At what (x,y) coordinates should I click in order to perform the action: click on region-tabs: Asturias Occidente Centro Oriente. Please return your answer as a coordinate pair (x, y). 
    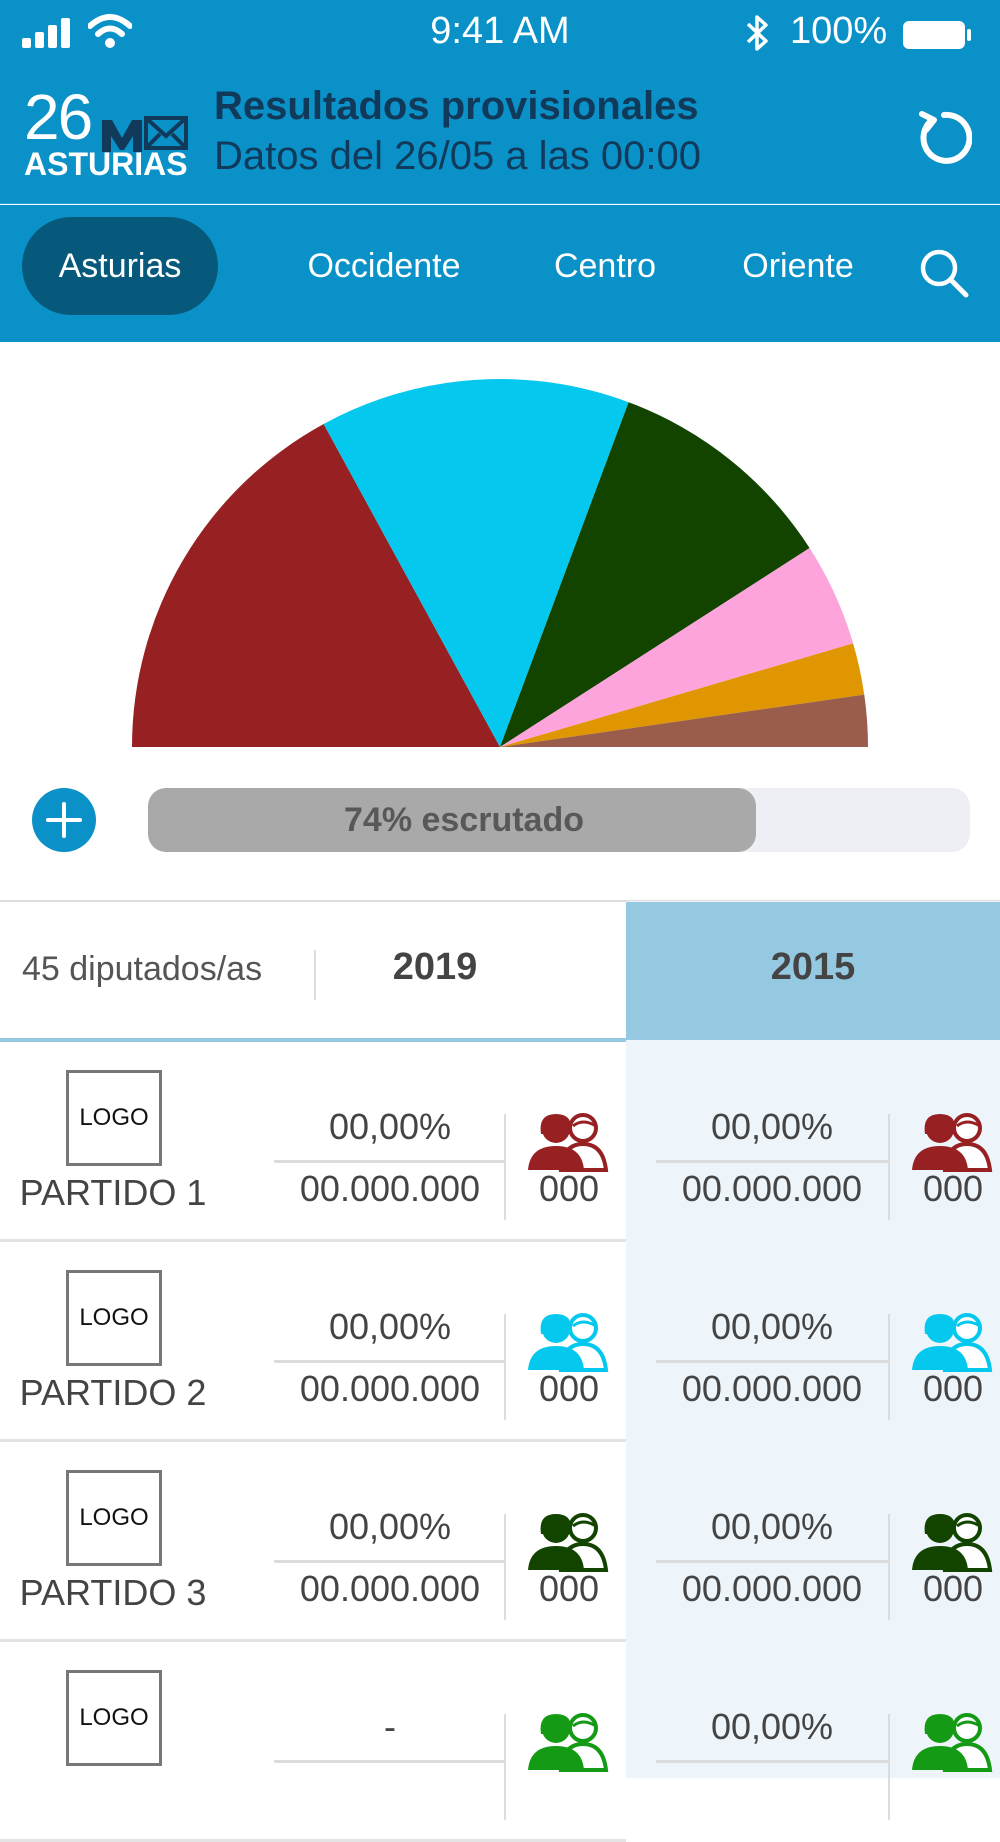
    Looking at the image, I should click on (500, 273).